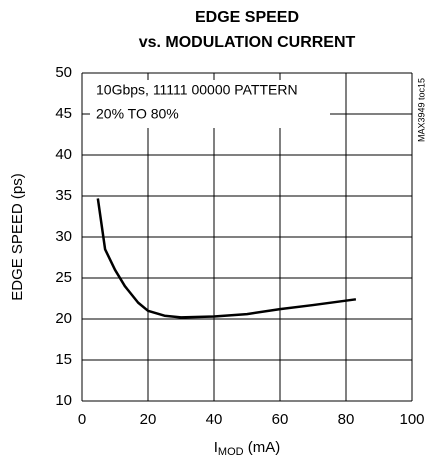 Image resolution: width=426 pixels, height=470 pixels. I want to click on y-tick-label: 45, so click(63, 113).